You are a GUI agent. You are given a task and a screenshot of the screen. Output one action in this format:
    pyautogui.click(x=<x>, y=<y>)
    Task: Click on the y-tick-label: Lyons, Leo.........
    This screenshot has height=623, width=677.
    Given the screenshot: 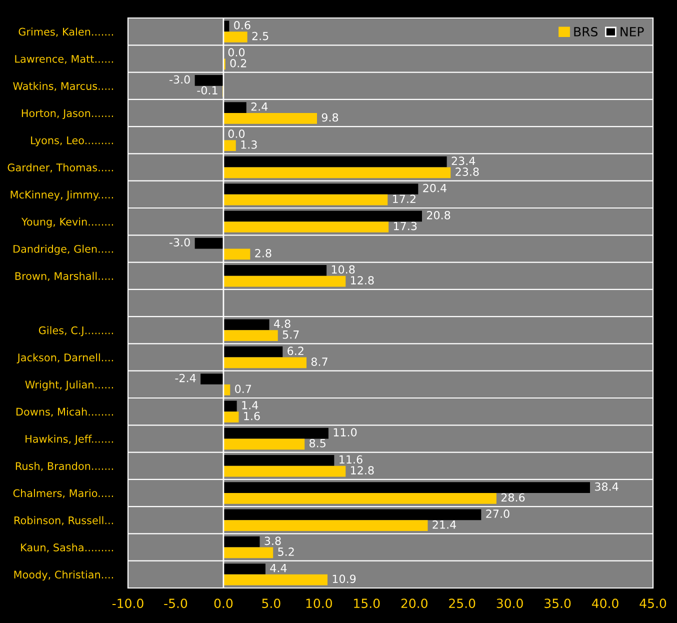 What is the action you would take?
    pyautogui.click(x=72, y=141)
    